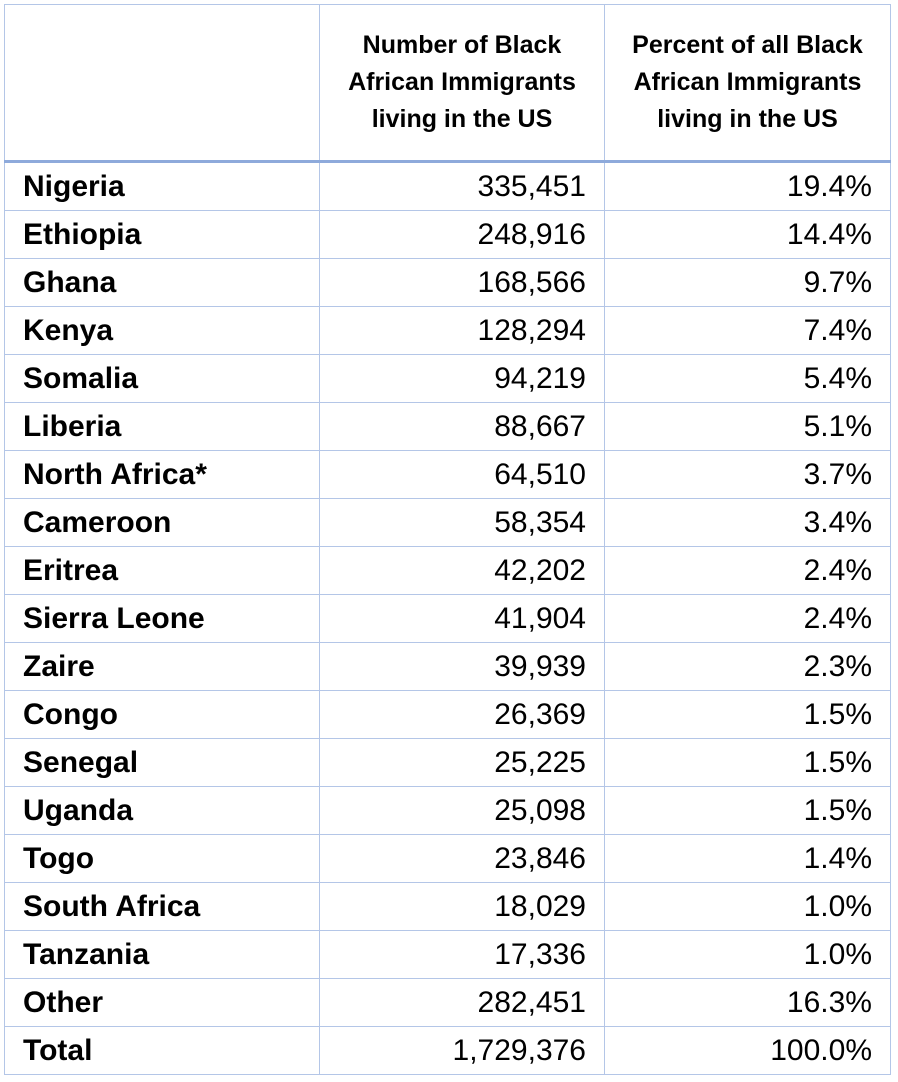  I want to click on table-row: Togo 23,846 1.4%, so click(447, 858).